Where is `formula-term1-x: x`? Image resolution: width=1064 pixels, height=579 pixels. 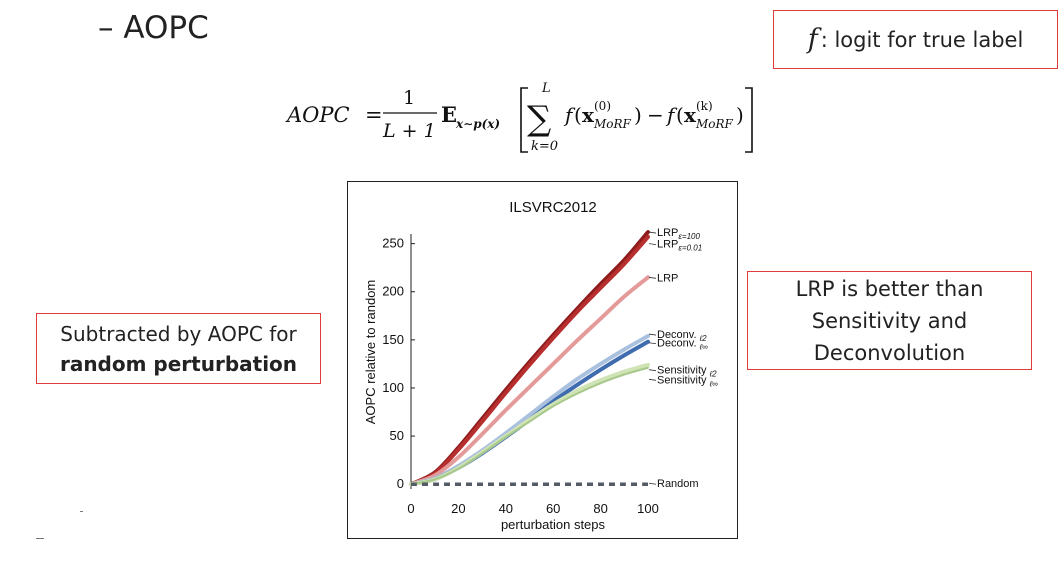 formula-term1-x: x is located at coordinates (588, 115).